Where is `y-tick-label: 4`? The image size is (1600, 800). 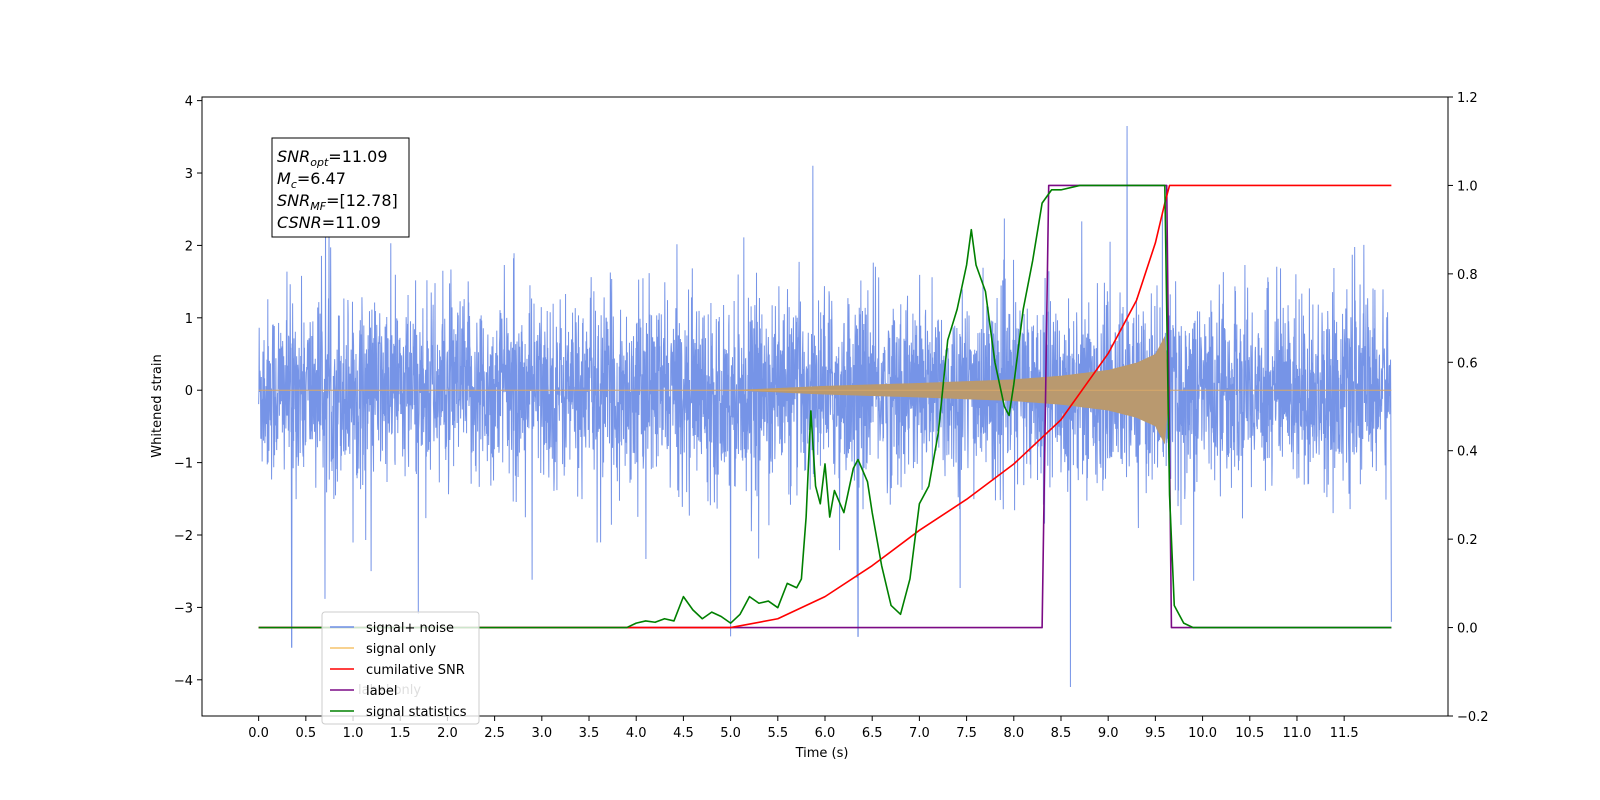 y-tick-label: 4 is located at coordinates (189, 102).